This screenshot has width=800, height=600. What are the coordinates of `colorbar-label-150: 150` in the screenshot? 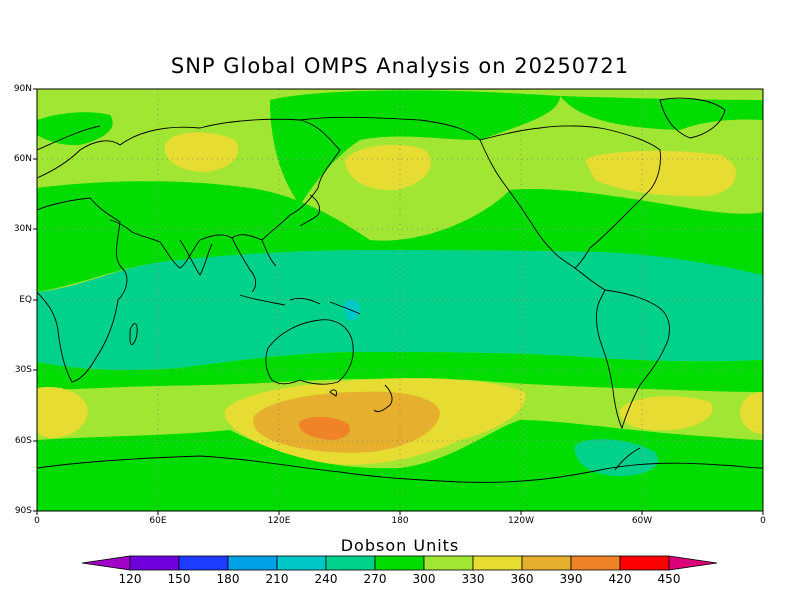 It's located at (179, 579).